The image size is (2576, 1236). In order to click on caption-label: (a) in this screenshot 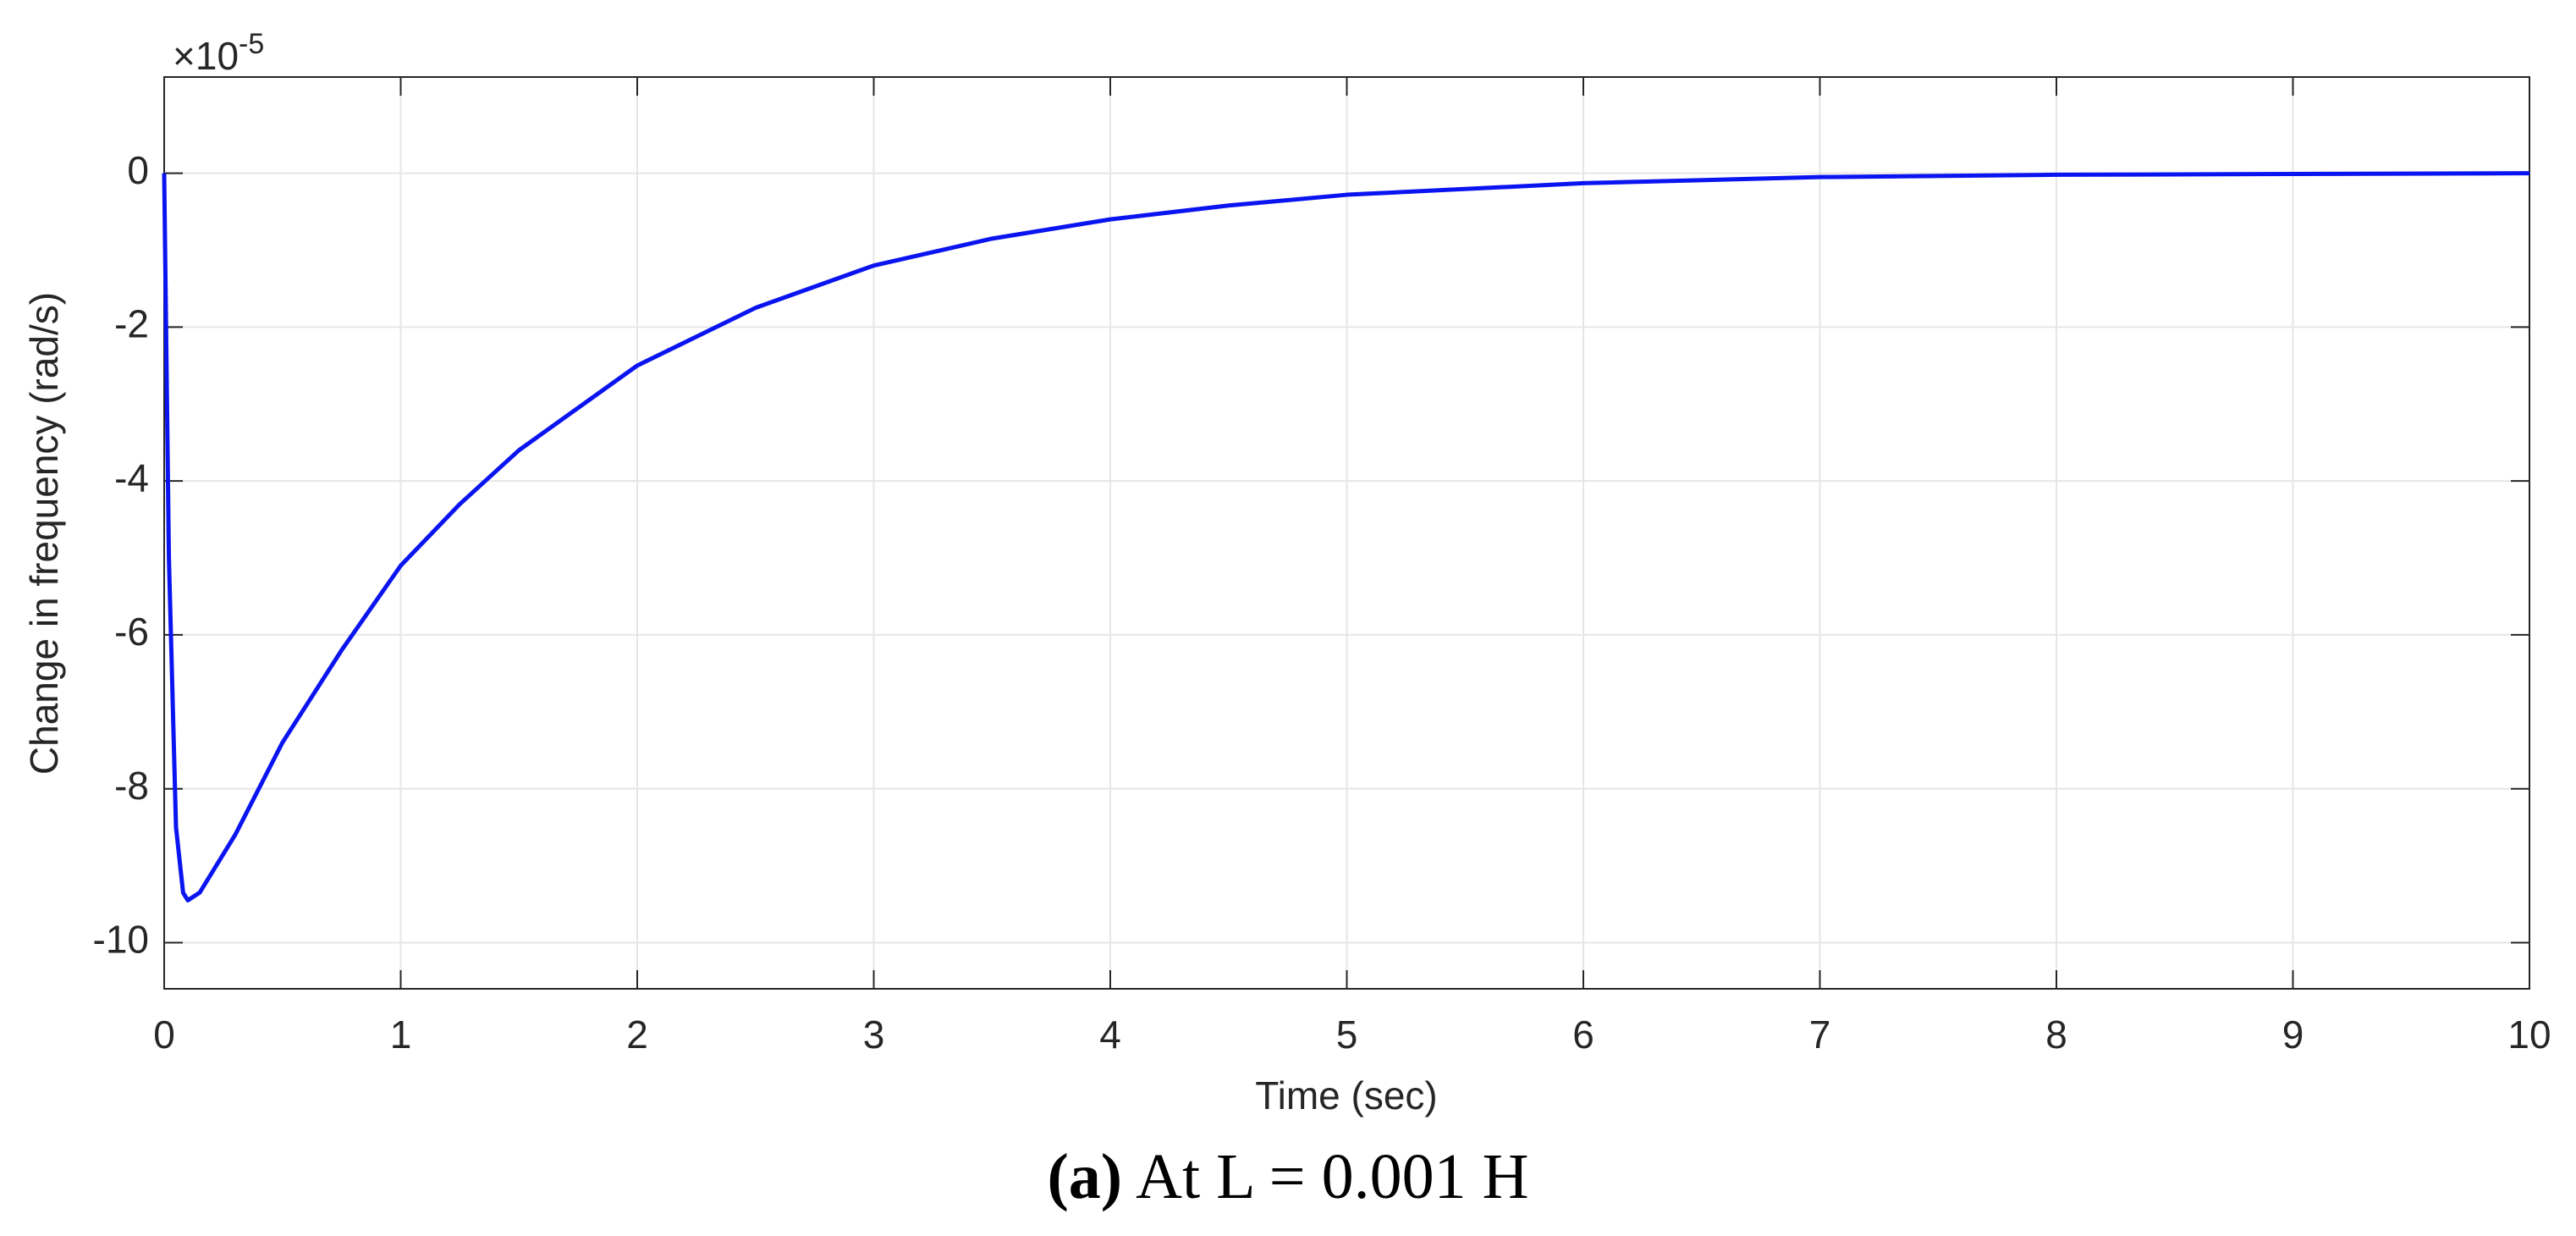, I will do `click(1085, 1176)`.